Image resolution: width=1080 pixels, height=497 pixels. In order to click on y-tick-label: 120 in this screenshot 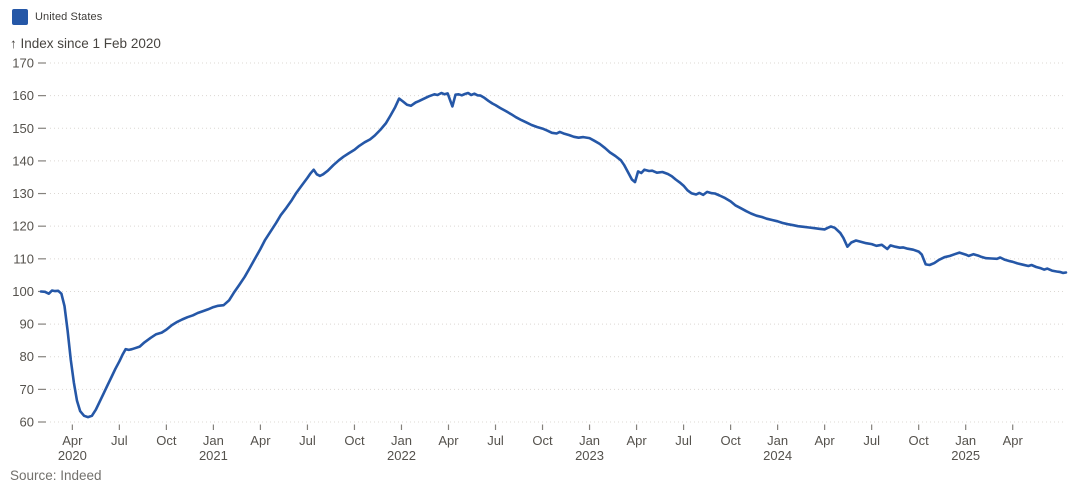, I will do `click(23, 226)`.